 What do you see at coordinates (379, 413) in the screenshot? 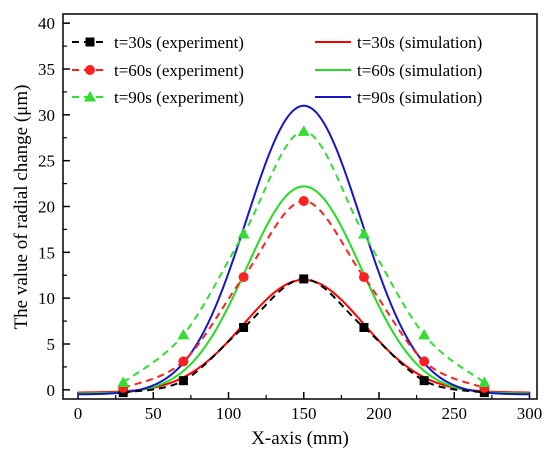
I see `x-tick-label: 200` at bounding box center [379, 413].